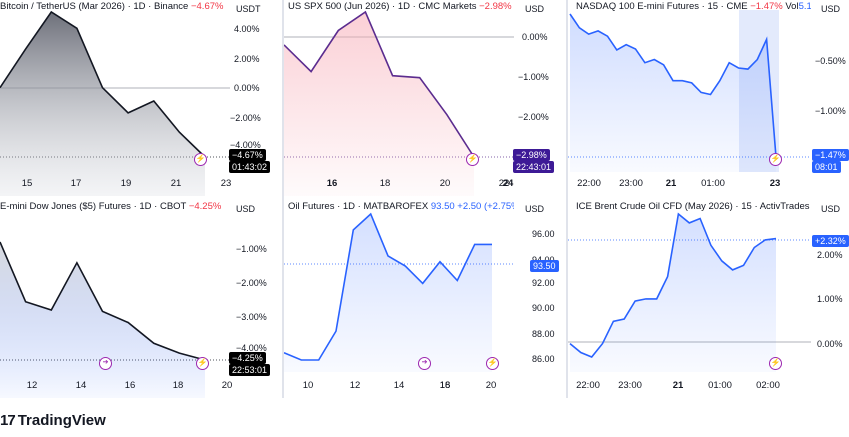 This screenshot has height=437, width=849. I want to click on change-value: −4.25%, so click(205, 206).